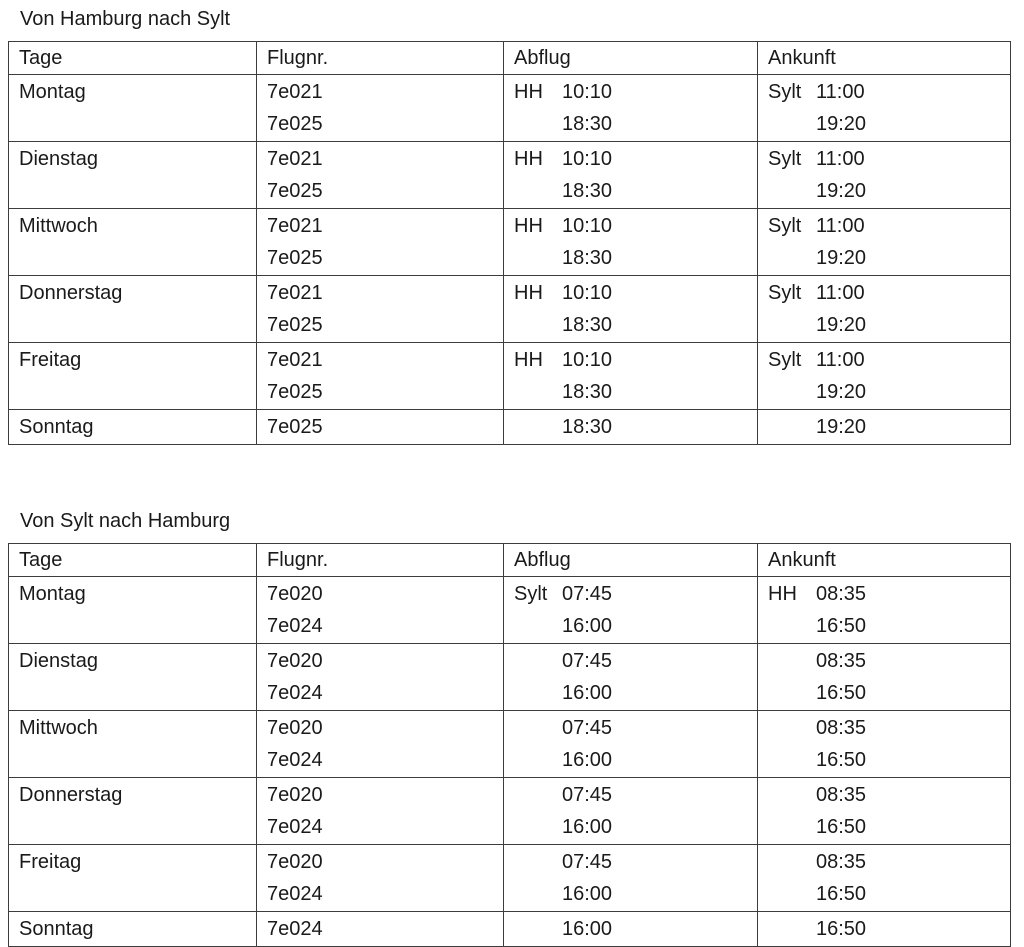  What do you see at coordinates (884, 58) in the screenshot?
I see `col-header-ankunft: Ankunft` at bounding box center [884, 58].